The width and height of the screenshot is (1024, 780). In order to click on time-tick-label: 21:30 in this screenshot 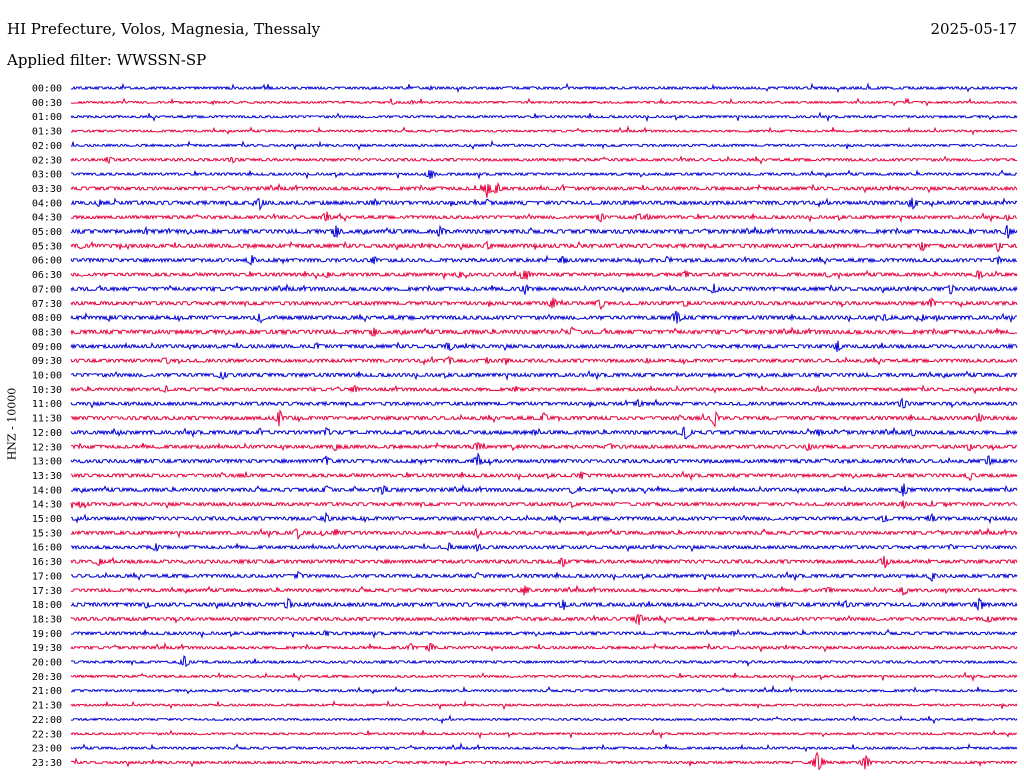, I will do `click(47, 706)`.